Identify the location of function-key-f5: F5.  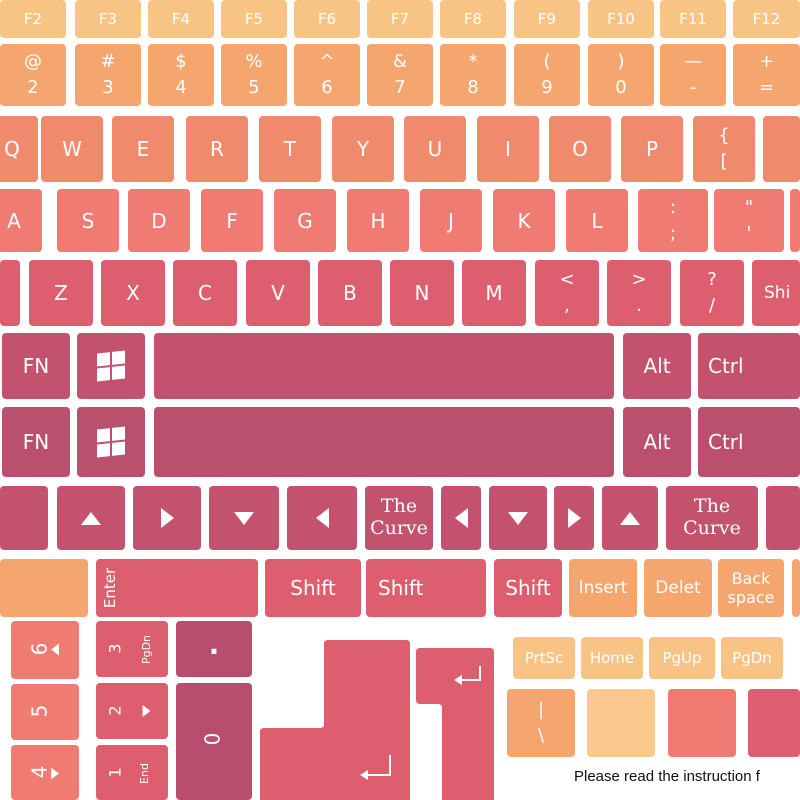
(254, 19).